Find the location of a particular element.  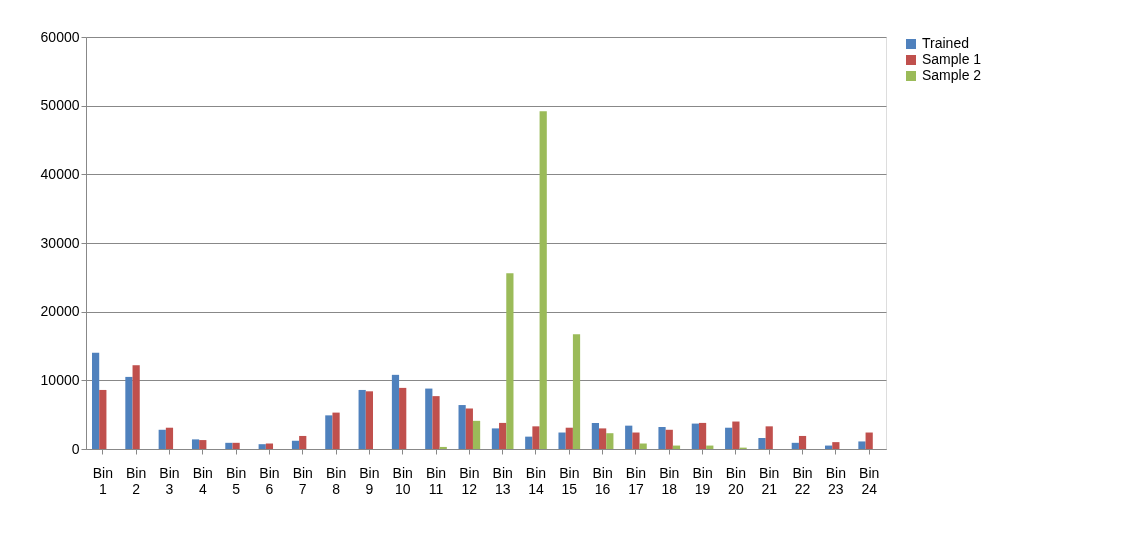

x-tick-label: Bin 9 is located at coordinates (369, 480).